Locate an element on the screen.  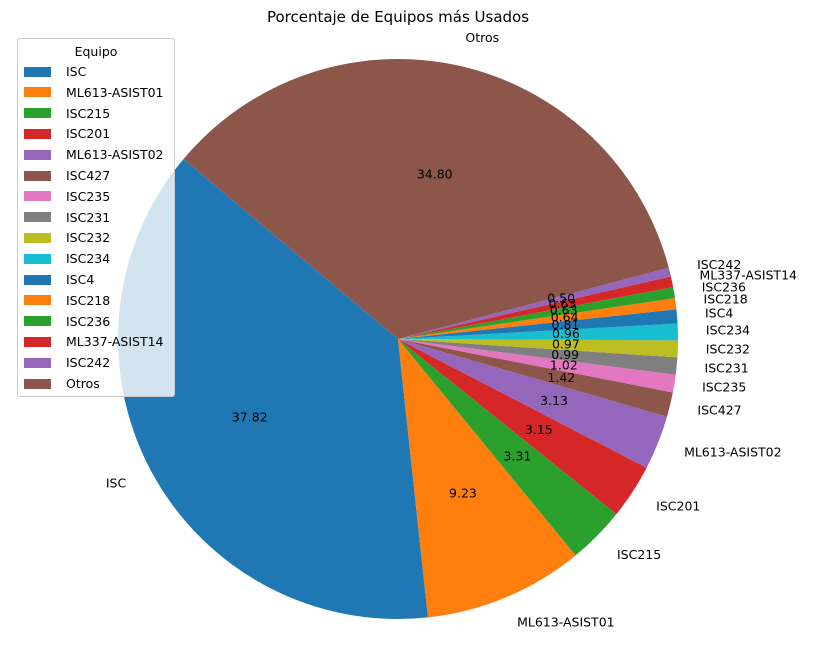
pie-slice-isc242 is located at coordinates (534, 303).